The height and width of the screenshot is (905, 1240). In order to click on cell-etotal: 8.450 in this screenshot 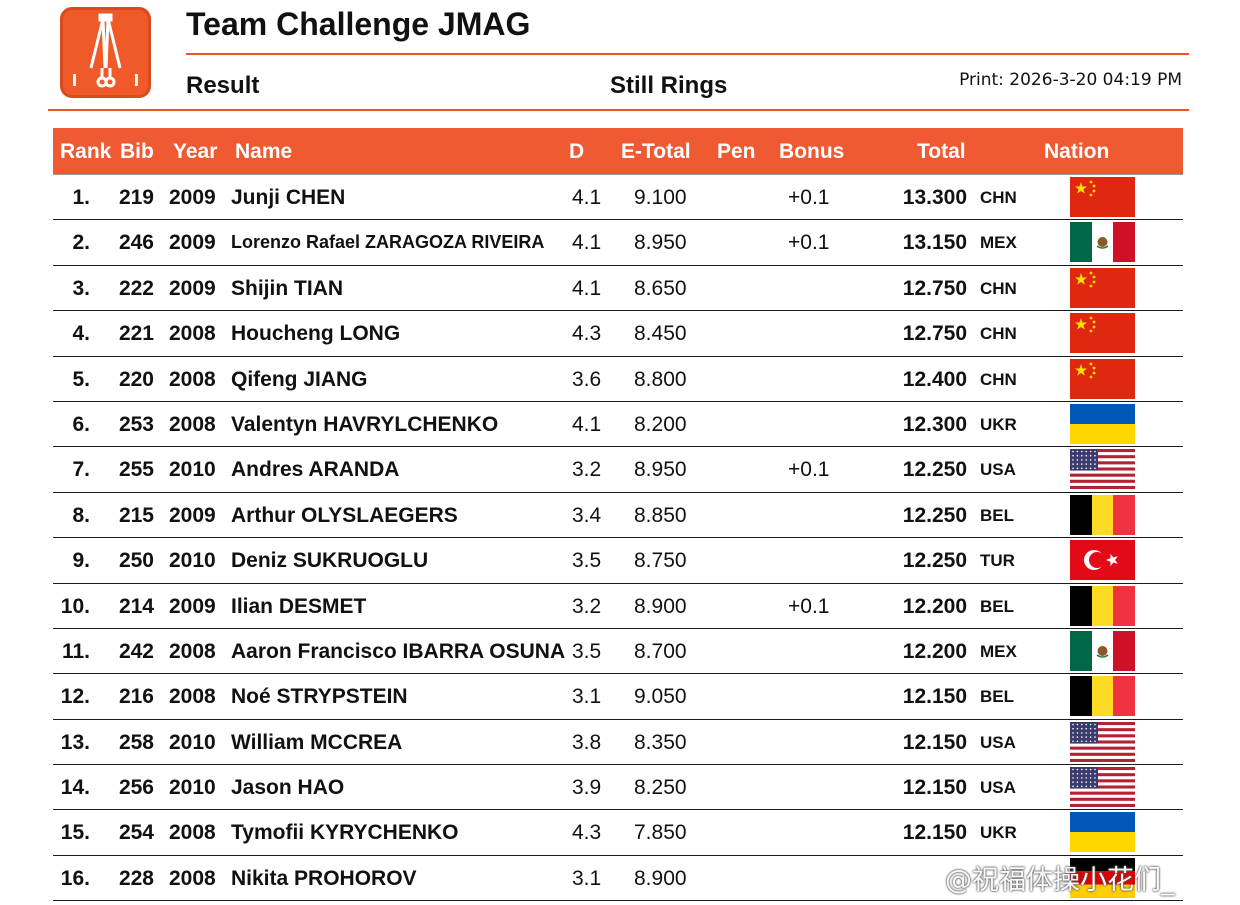, I will do `click(660, 334)`.